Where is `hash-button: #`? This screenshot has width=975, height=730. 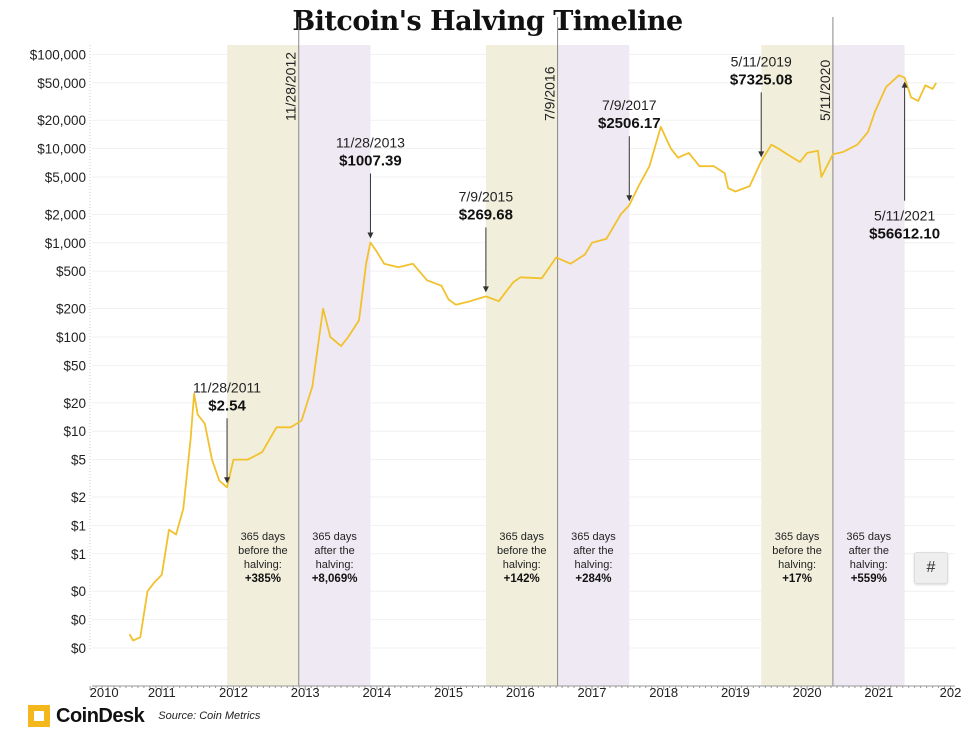 hash-button: # is located at coordinates (931, 568).